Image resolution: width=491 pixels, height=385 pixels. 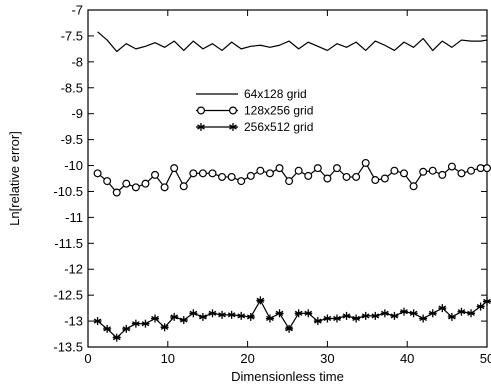 I want to click on series-line, so click(x=292, y=42).